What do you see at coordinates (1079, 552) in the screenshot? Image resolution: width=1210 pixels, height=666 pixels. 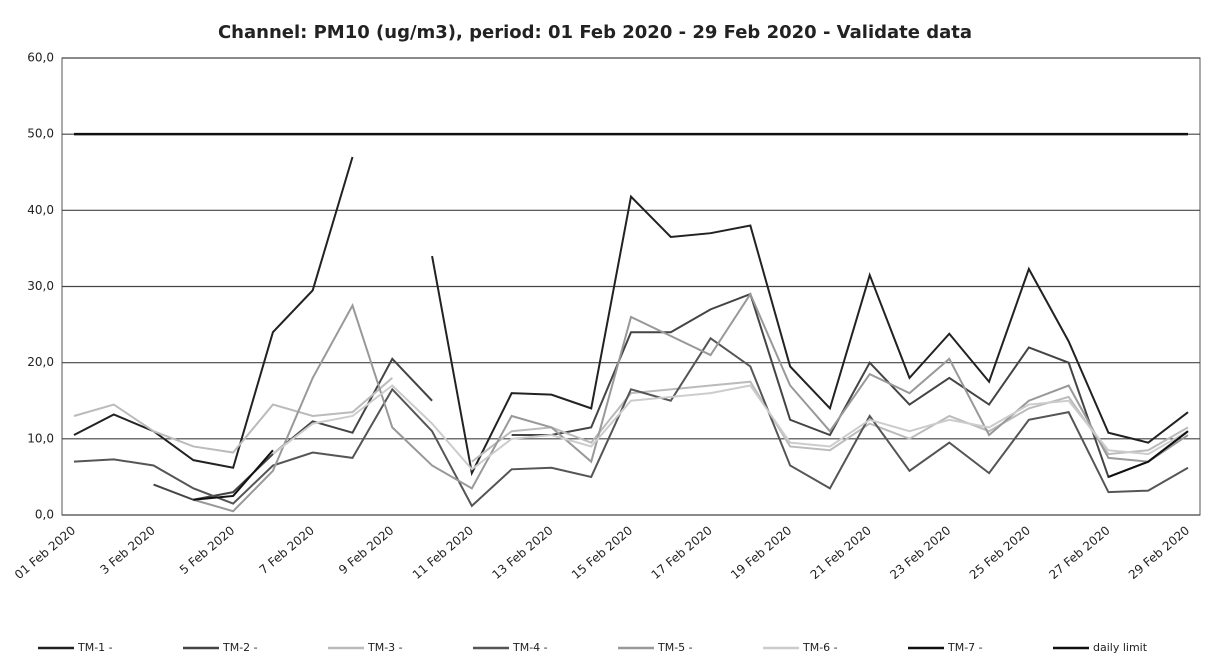 I see `x-tick-label: 27 Feb 2020` at bounding box center [1079, 552].